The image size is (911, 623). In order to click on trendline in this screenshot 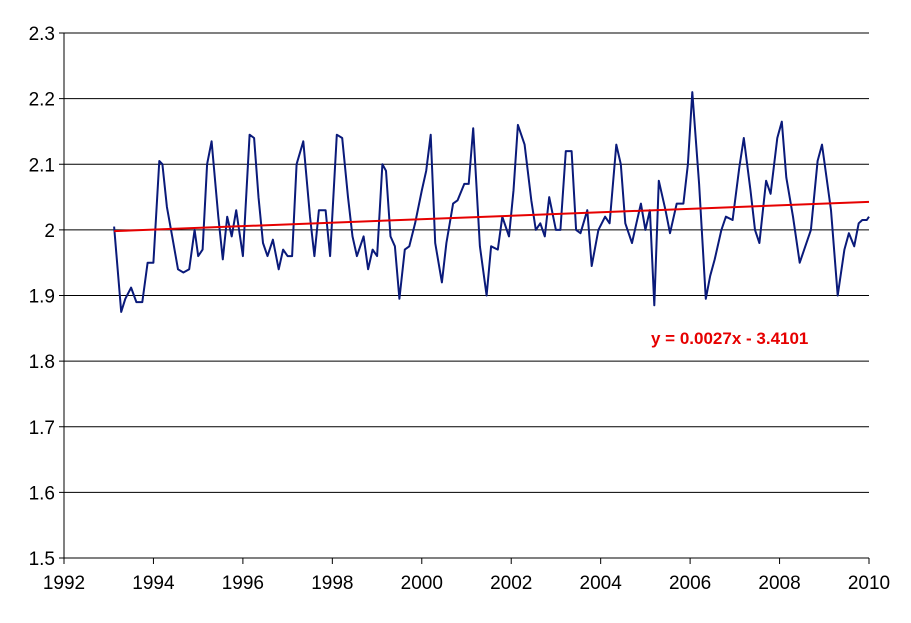, I will do `click(492, 216)`.